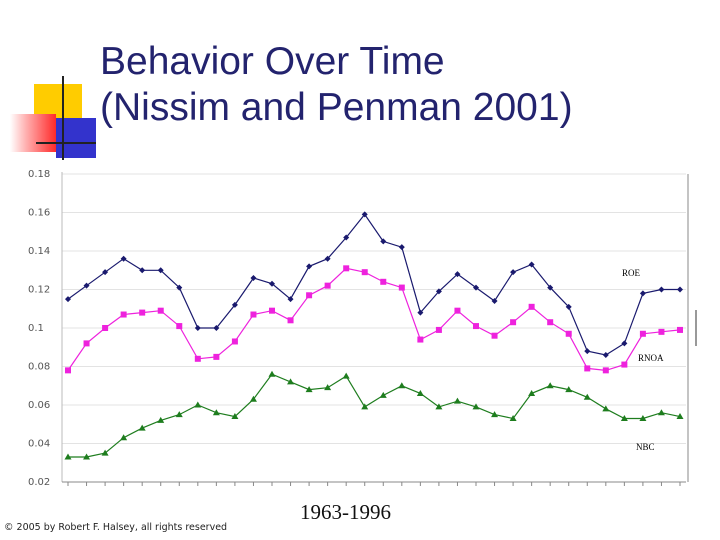 The image size is (720, 540). Describe the element at coordinates (39, 444) in the screenshot. I see `y-tick-label: 0.04` at that location.